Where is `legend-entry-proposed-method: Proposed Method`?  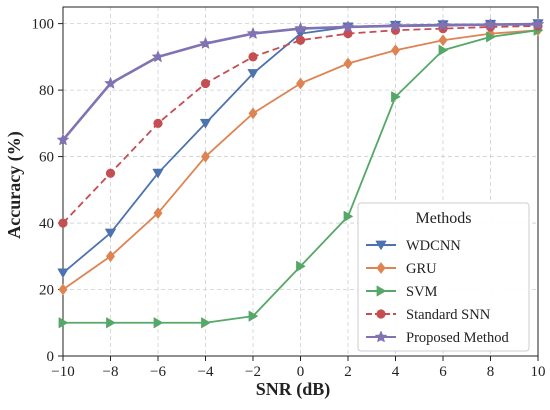
legend-entry-proposed-method: Proposed Method is located at coordinates (437, 338).